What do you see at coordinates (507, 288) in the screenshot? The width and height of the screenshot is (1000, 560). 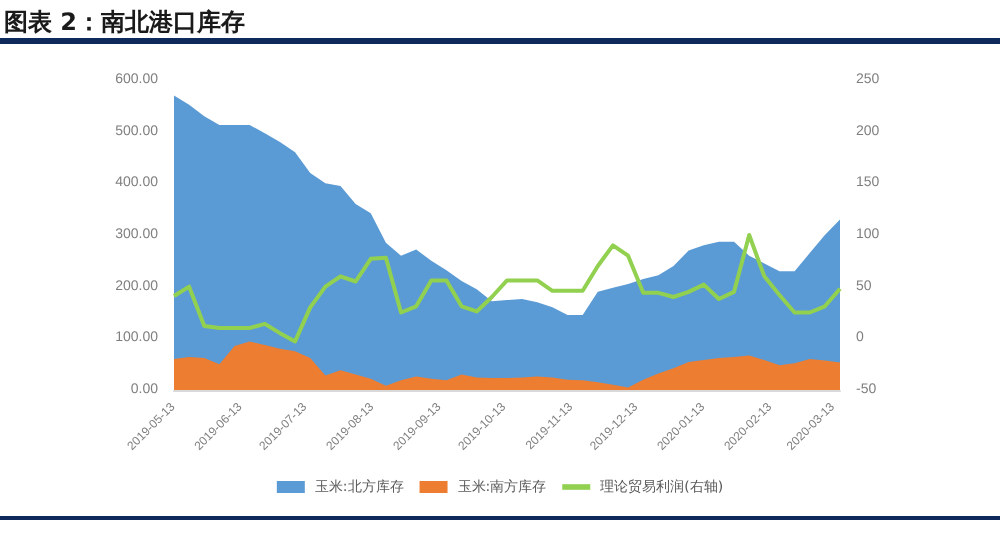 I see `line-series` at bounding box center [507, 288].